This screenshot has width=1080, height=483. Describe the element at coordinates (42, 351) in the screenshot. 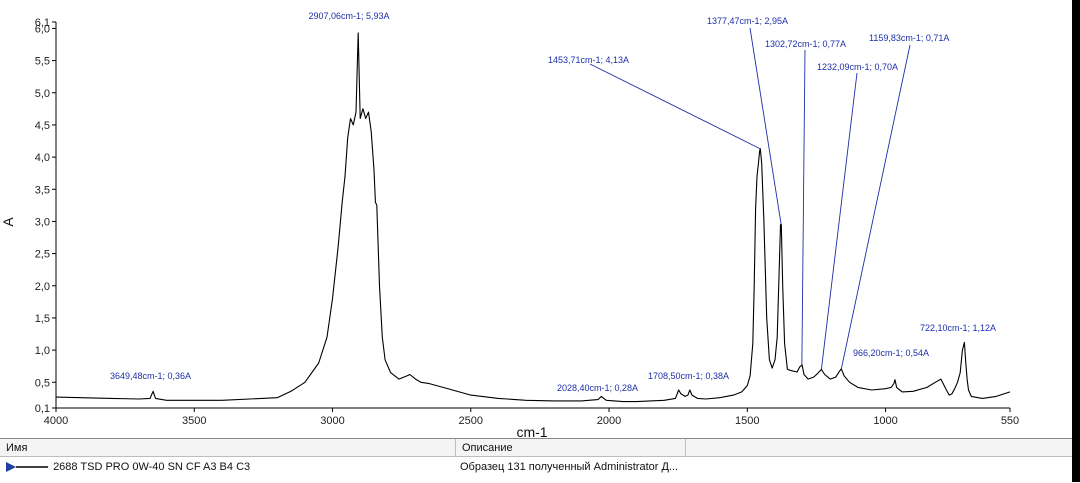

I see `y-tick-label: 1,0` at that location.